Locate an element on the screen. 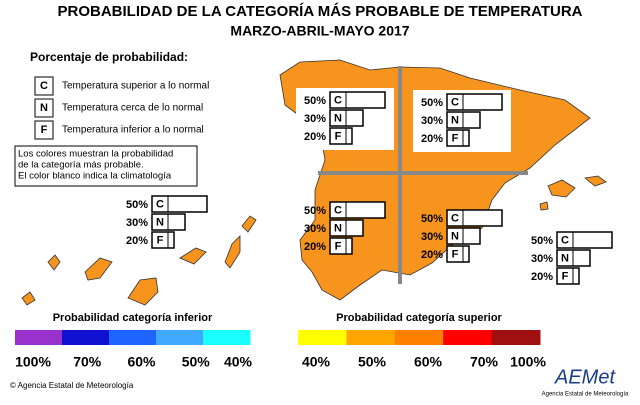 The image size is (640, 405). legend-label: Temperatura cerca de lo normal is located at coordinates (132, 108).